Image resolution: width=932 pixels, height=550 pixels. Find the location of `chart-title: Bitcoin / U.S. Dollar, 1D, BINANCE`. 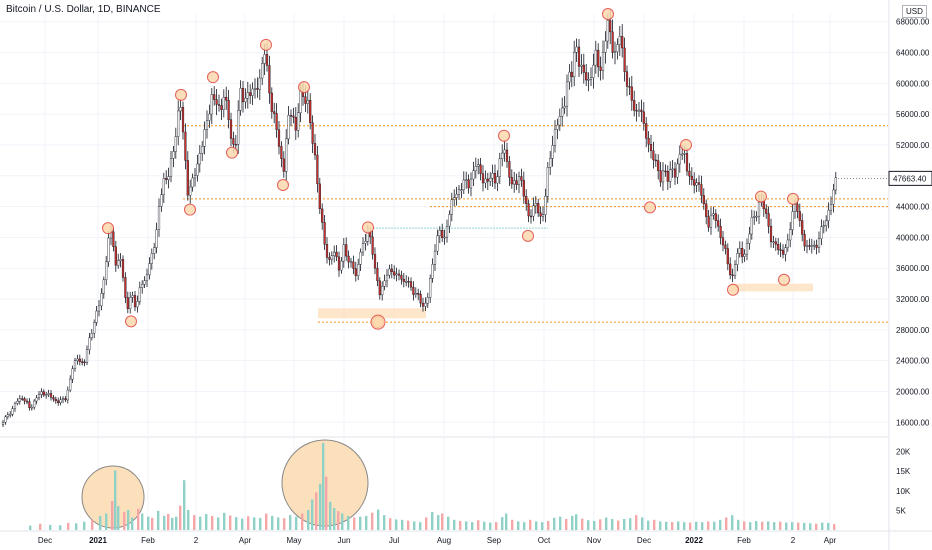

chart-title: Bitcoin / U.S. Dollar, 1D, BINANCE is located at coordinates (83, 9).